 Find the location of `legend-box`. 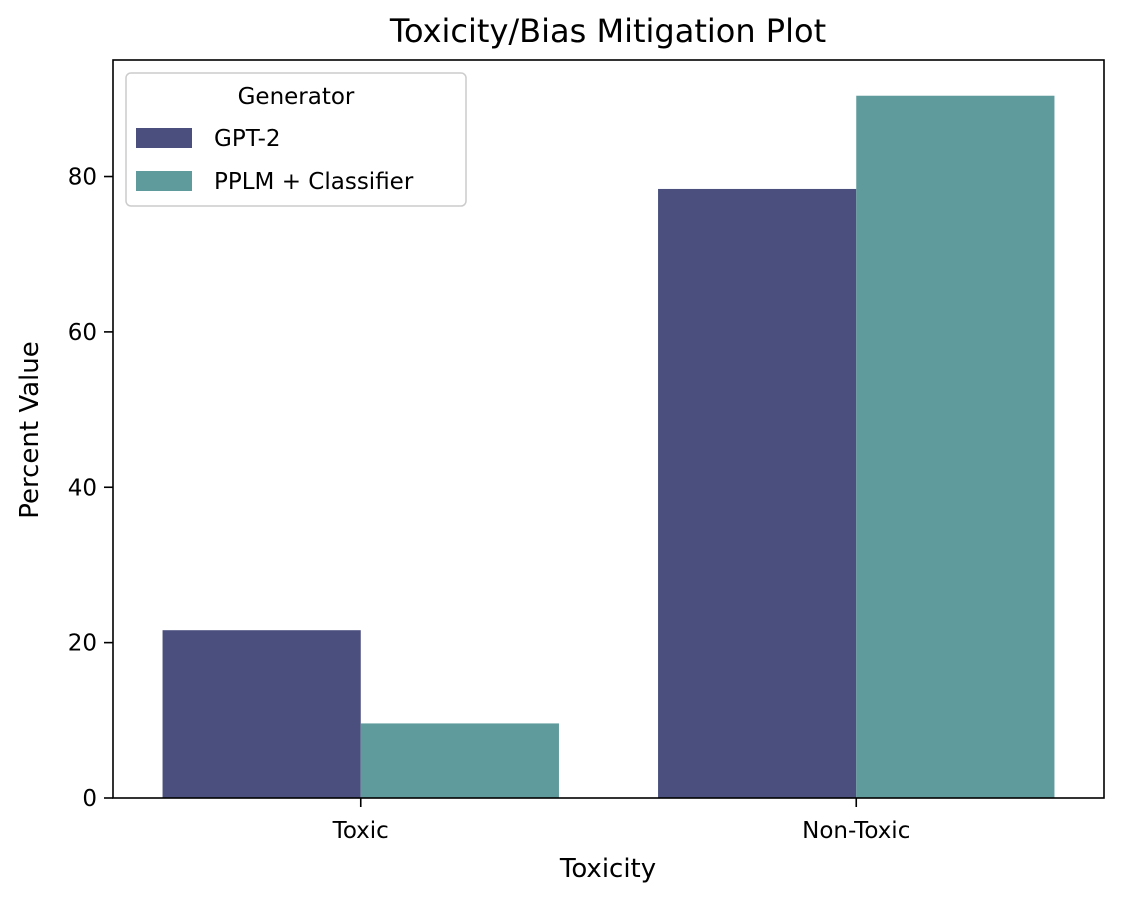

legend-box is located at coordinates (296, 139).